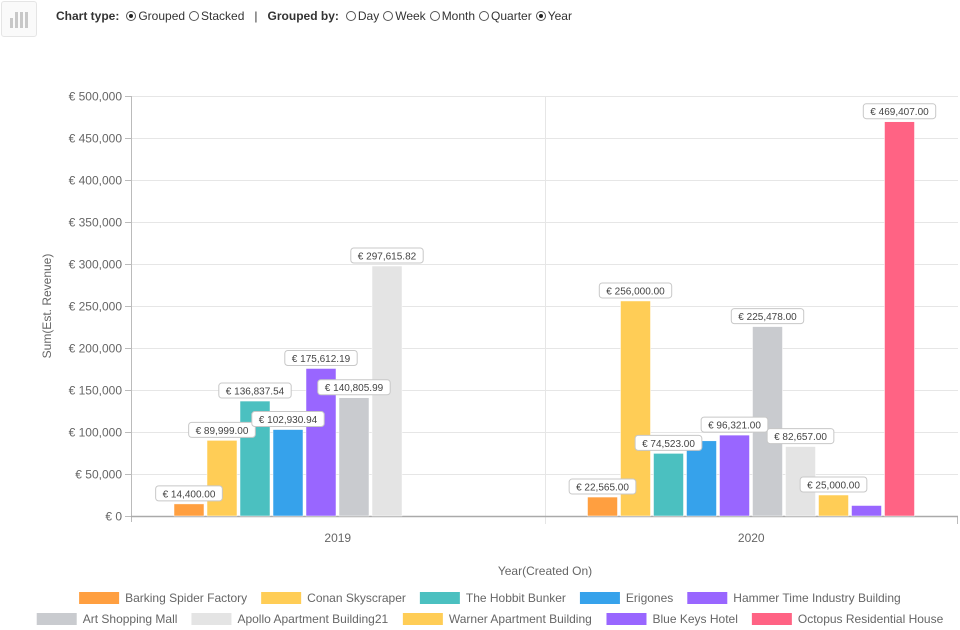 Image resolution: width=960 pixels, height=630 pixels. I want to click on legend-label: Erigones, so click(649, 598).